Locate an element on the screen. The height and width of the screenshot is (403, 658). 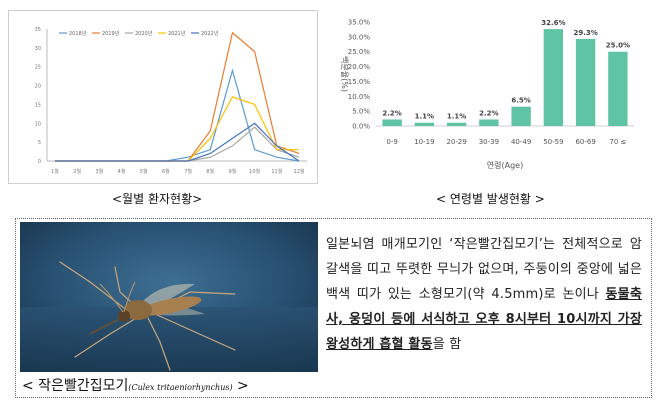
legend-label: 2018년 is located at coordinates (78, 33).